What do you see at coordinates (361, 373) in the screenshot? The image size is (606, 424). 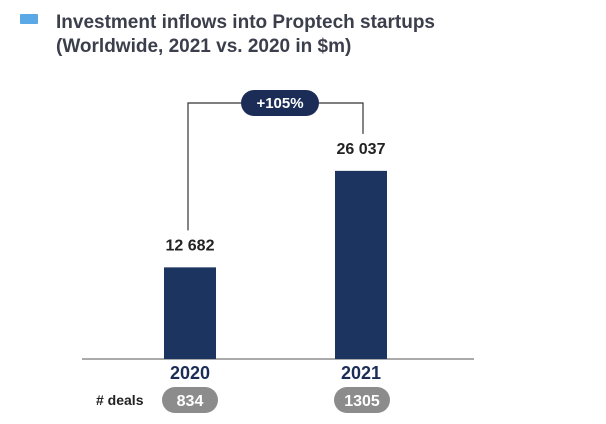 I see `category-label-2021: 2021` at bounding box center [361, 373].